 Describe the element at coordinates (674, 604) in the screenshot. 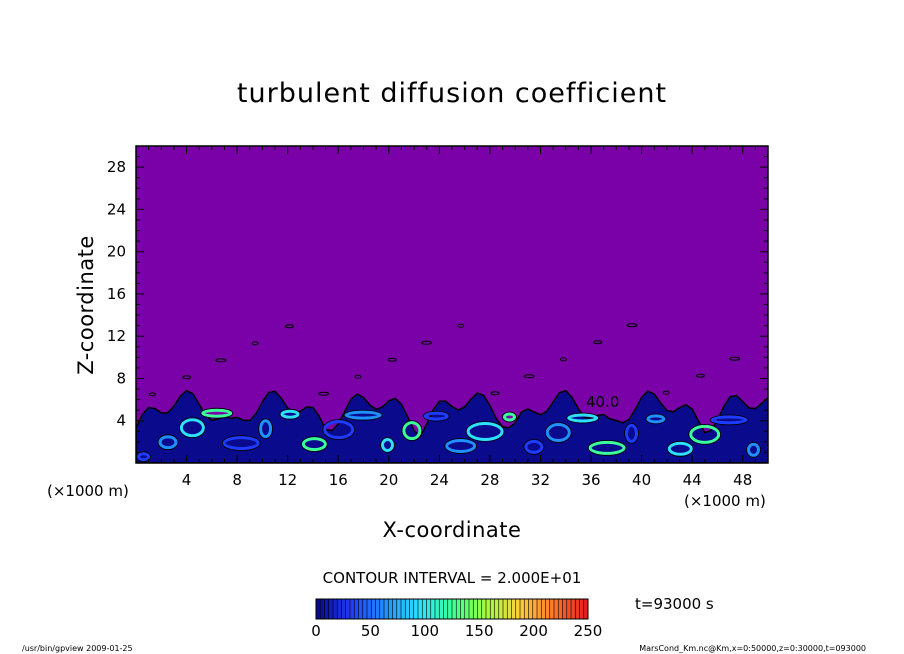

I see `time-label: t=93000 s` at that location.